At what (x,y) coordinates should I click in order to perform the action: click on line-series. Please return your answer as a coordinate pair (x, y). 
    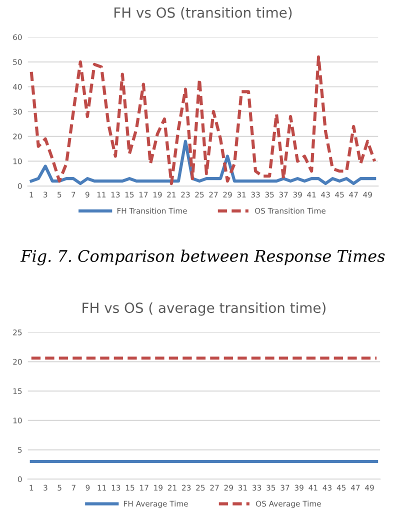
    Looking at the image, I should click on (203, 163).